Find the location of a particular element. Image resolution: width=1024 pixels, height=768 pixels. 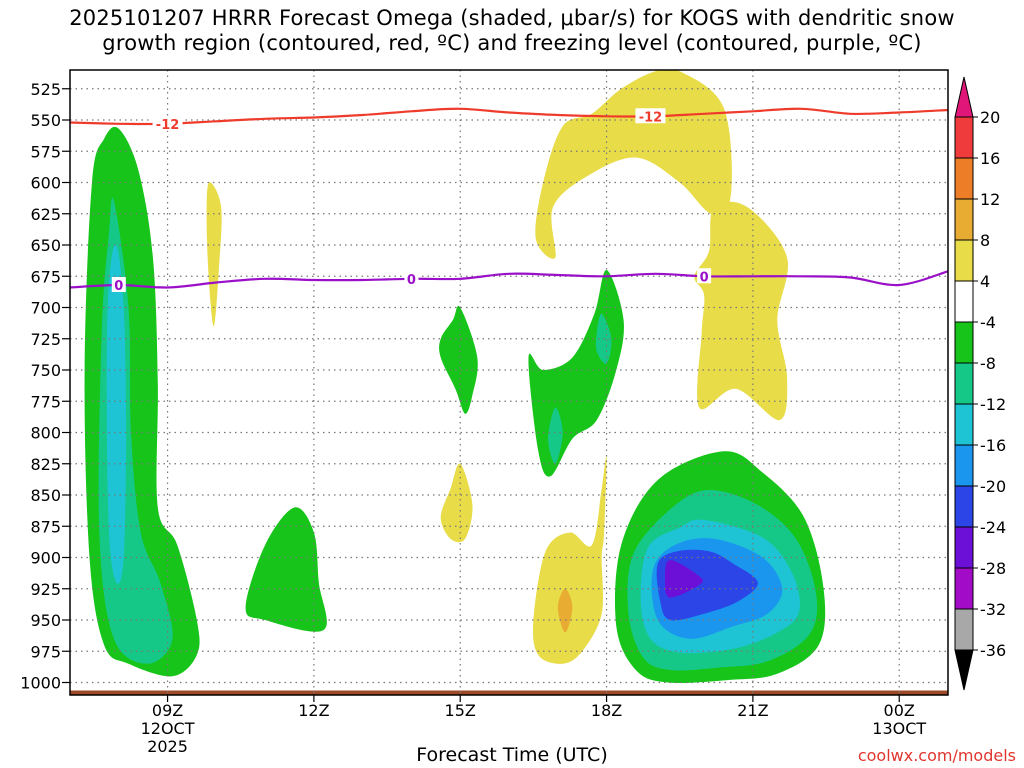

colorbar-label: 8 is located at coordinates (985, 240).